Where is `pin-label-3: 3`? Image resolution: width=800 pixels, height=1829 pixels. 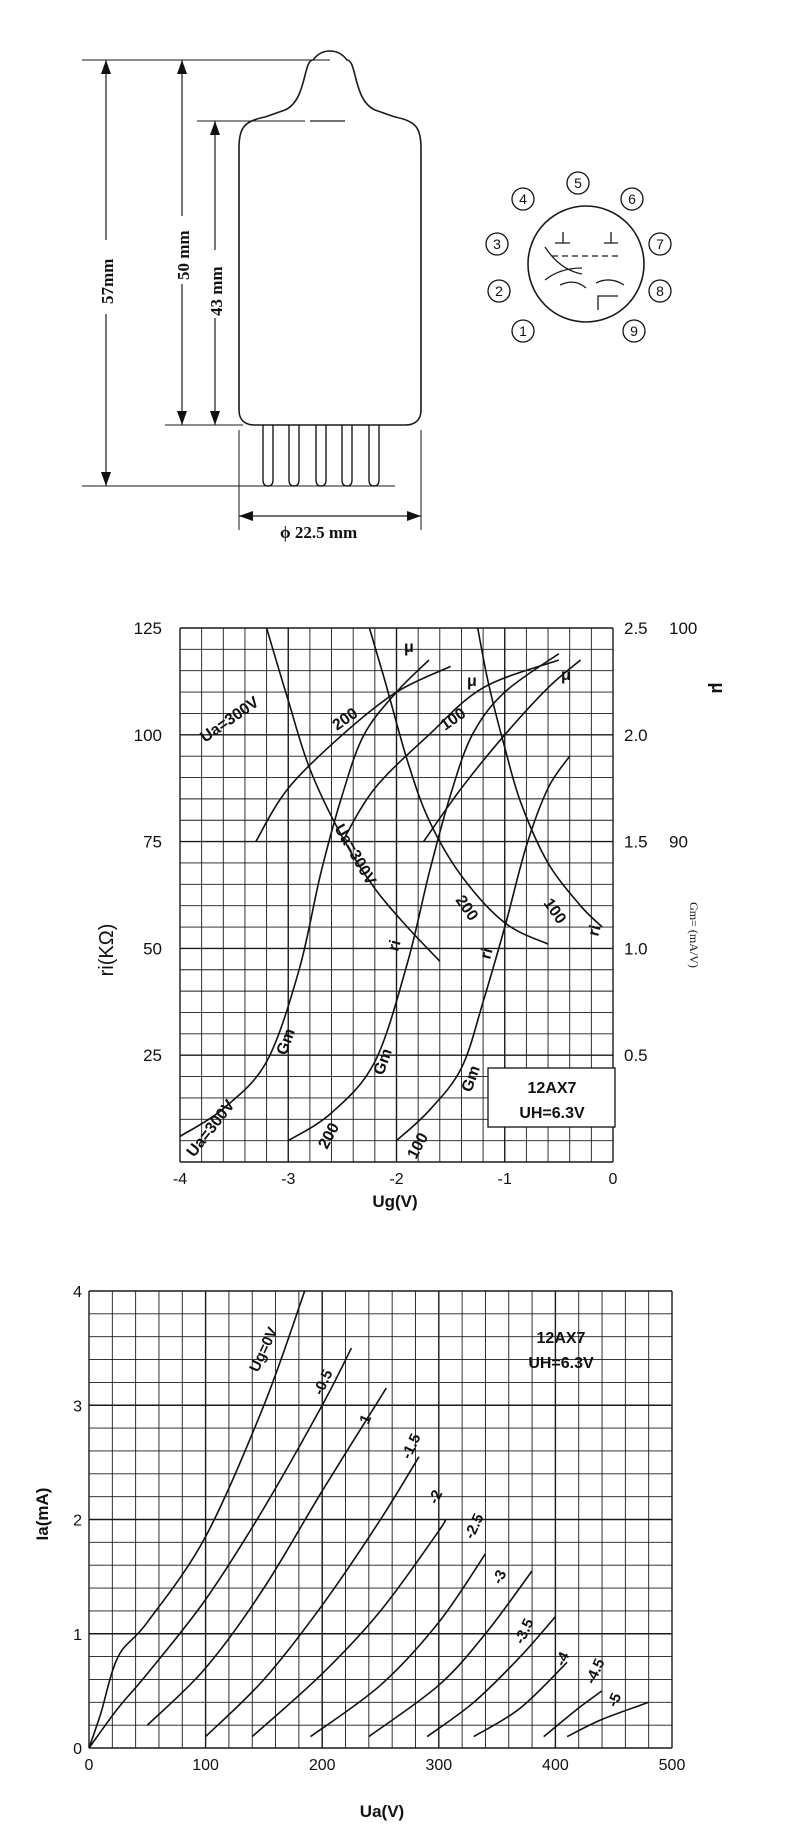 pin-label-3: 3 is located at coordinates (497, 244).